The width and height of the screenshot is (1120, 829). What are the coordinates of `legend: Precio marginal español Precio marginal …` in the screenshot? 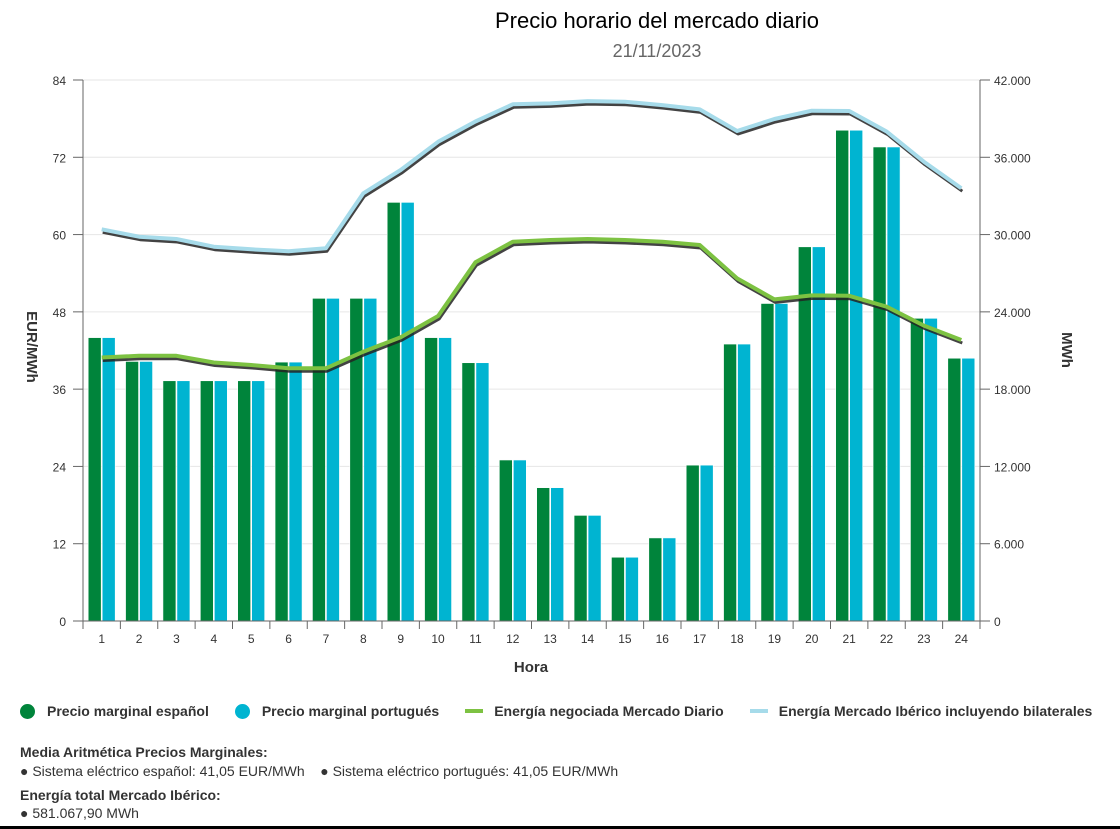 It's located at (569, 711).